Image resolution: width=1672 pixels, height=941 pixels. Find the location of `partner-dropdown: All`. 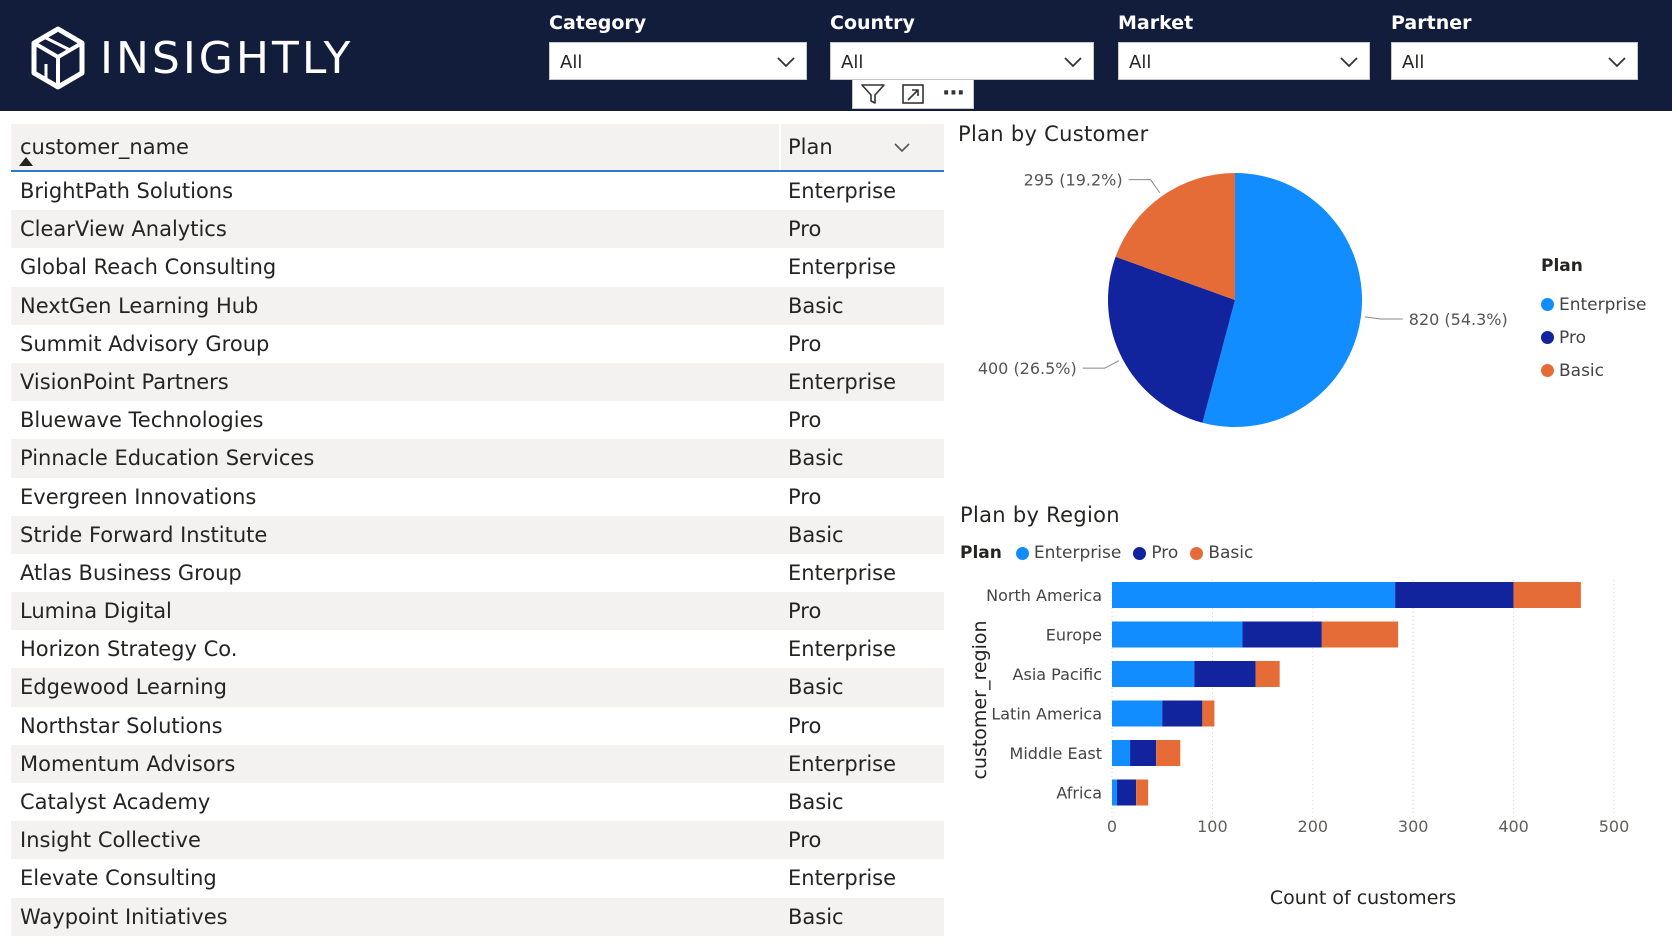

partner-dropdown: All is located at coordinates (1514, 61).